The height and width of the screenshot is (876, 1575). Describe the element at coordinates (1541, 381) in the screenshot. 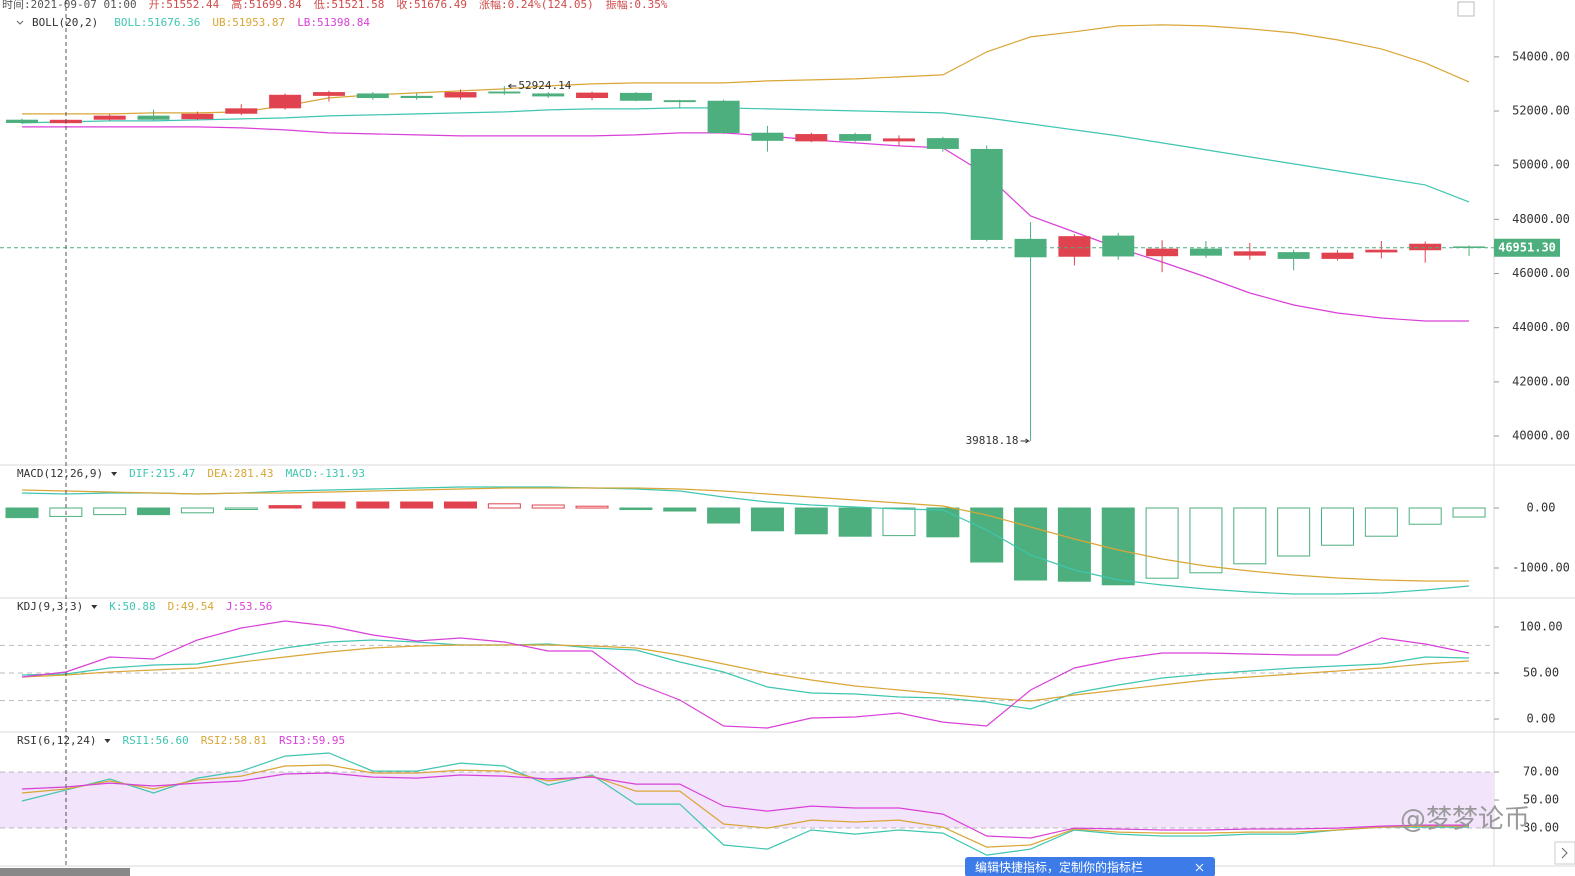

I see `y-tick-label: 42000.00` at that location.